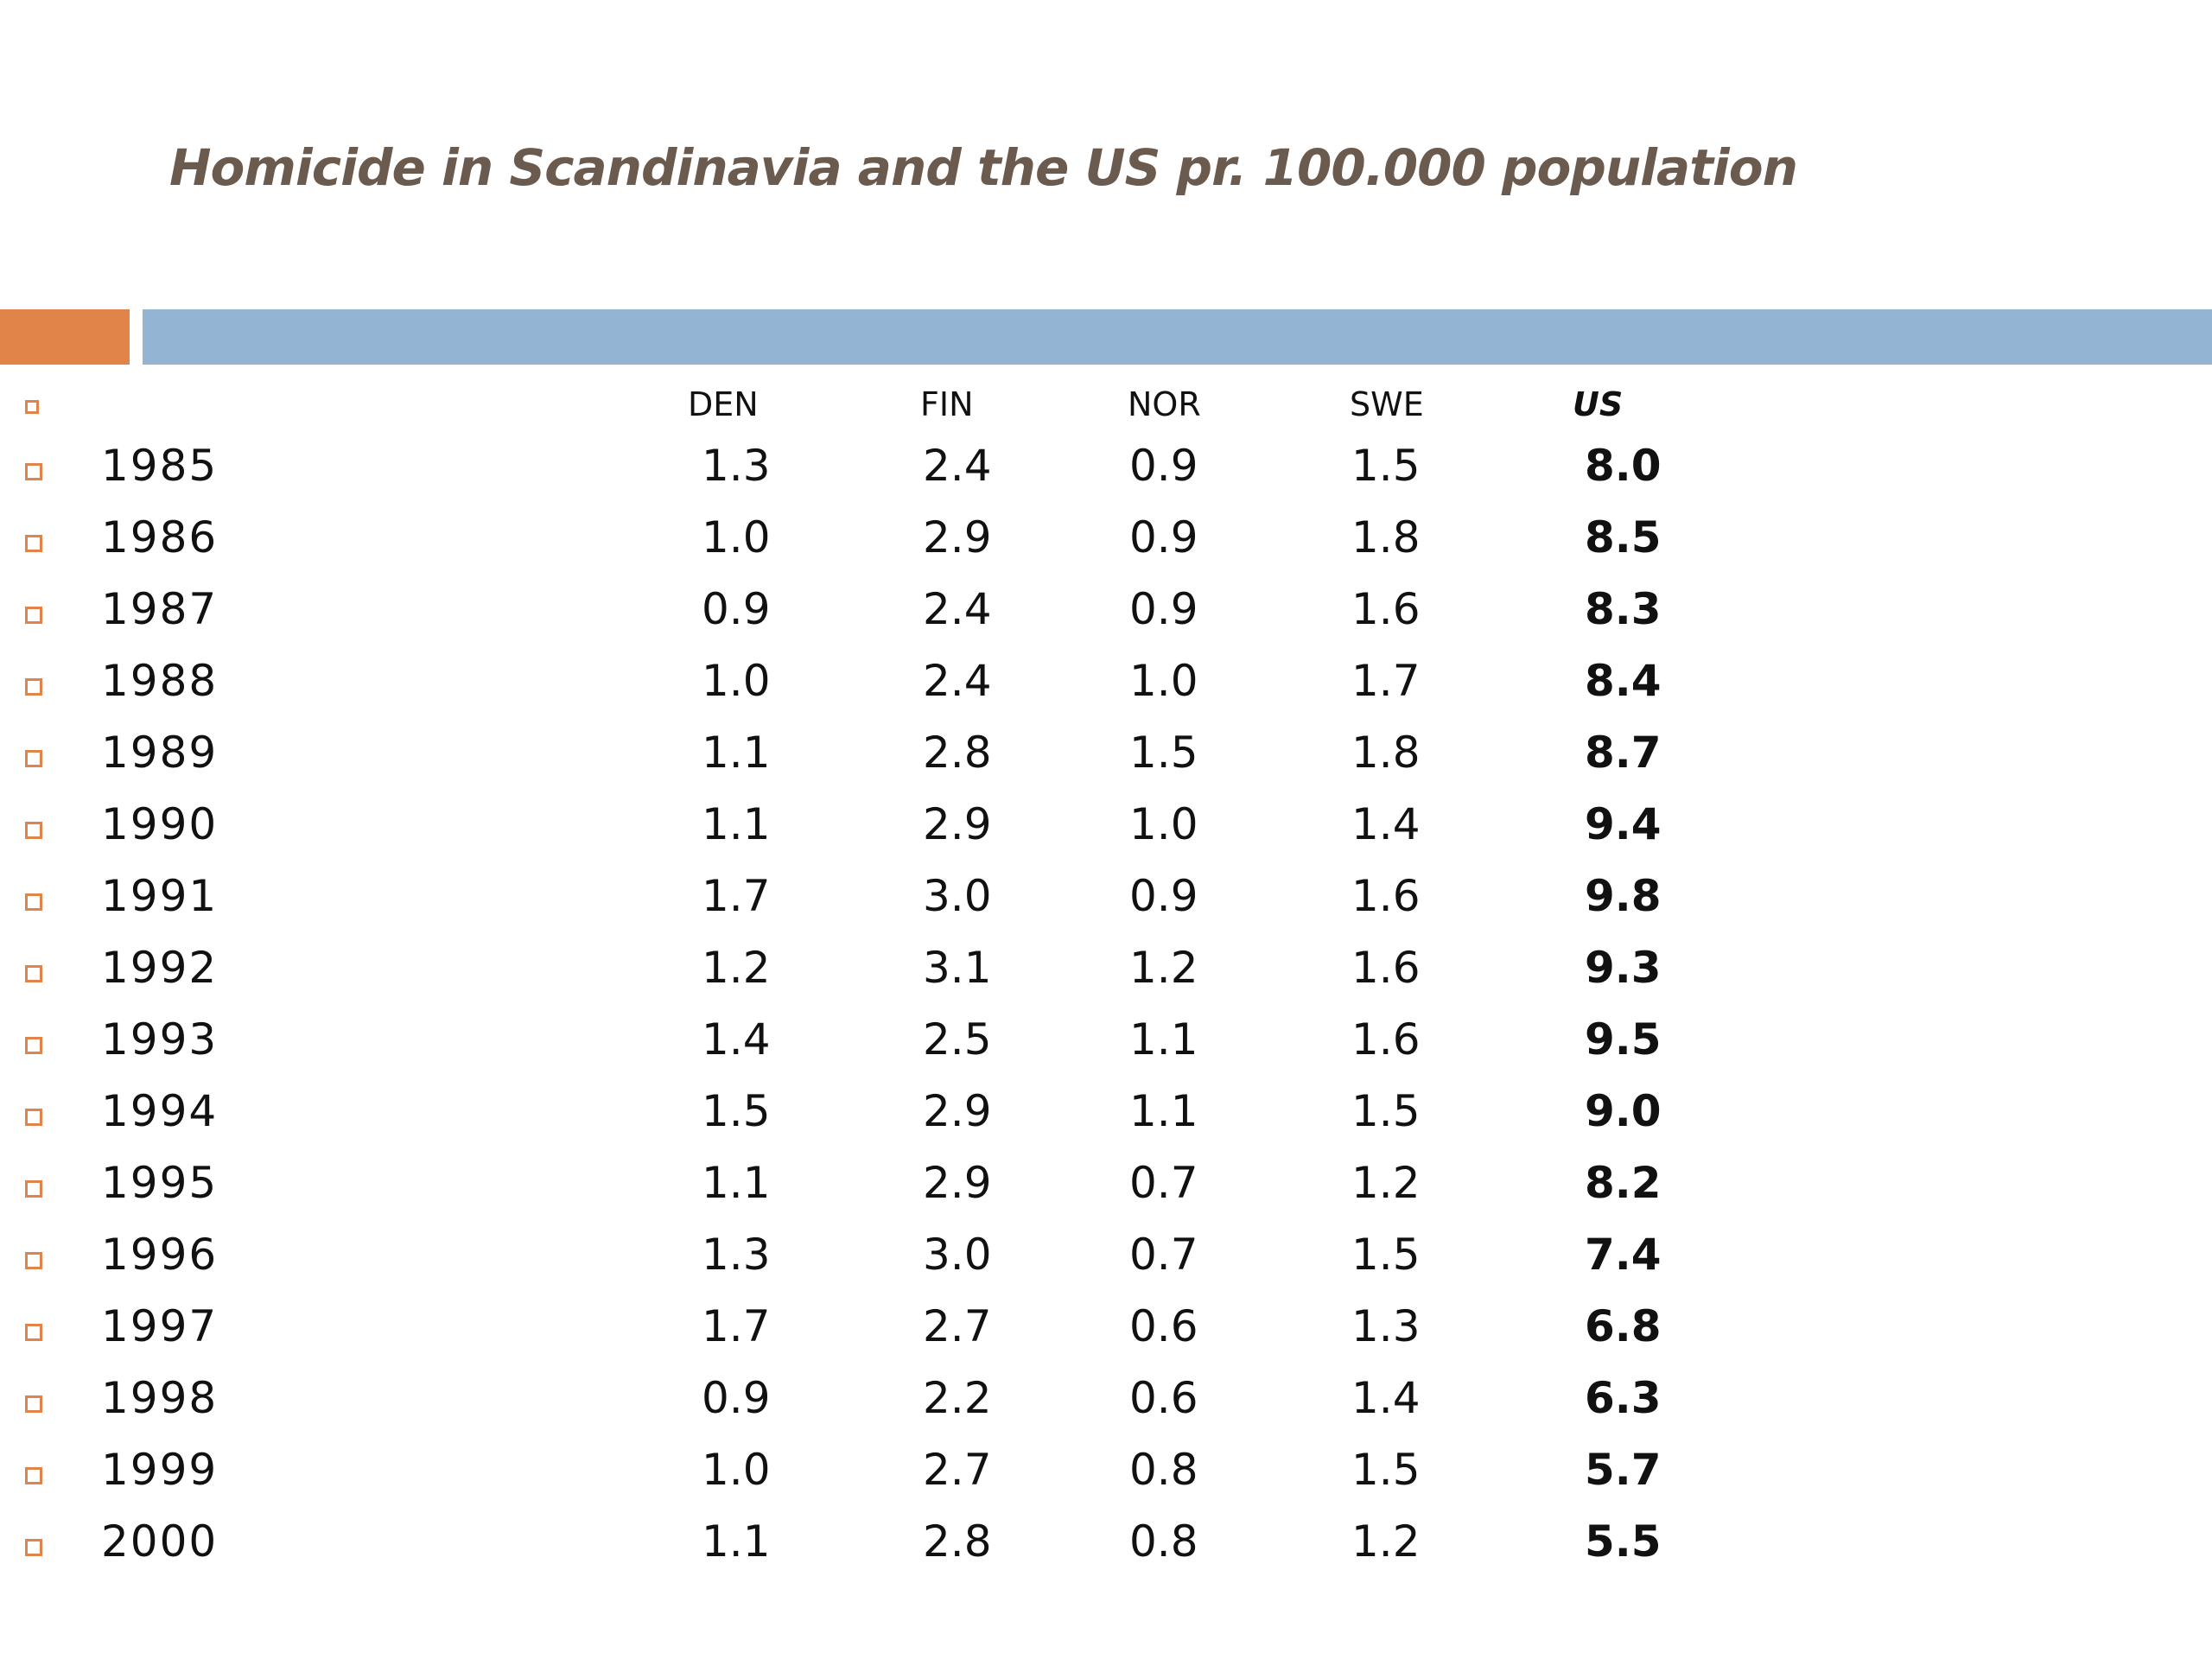 The height and width of the screenshot is (1659, 2212). What do you see at coordinates (1623, 968) in the screenshot?
I see `cell-us: 9.3` at bounding box center [1623, 968].